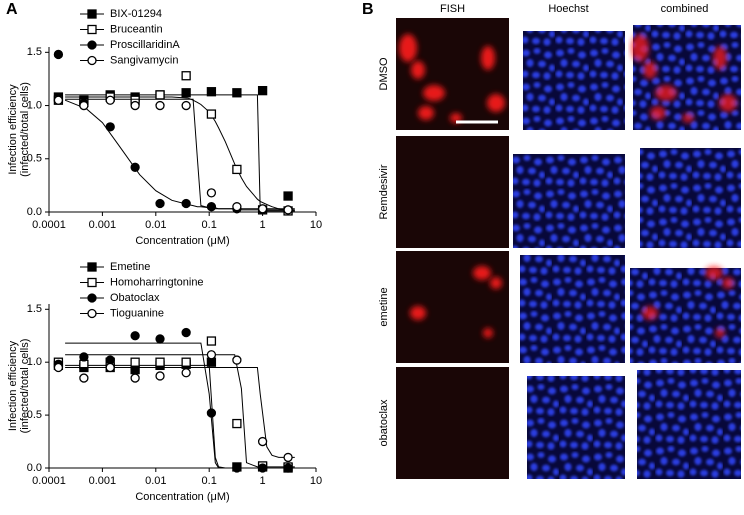 This screenshot has height=515, width=744. I want to click on x-tick-label: 0.01, so click(155, 225).